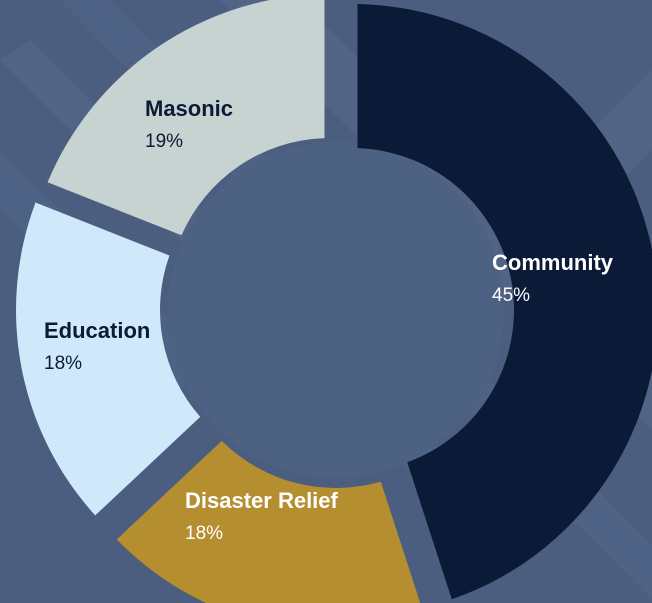  Describe the element at coordinates (108, 359) in the screenshot. I see `slice-education` at that location.